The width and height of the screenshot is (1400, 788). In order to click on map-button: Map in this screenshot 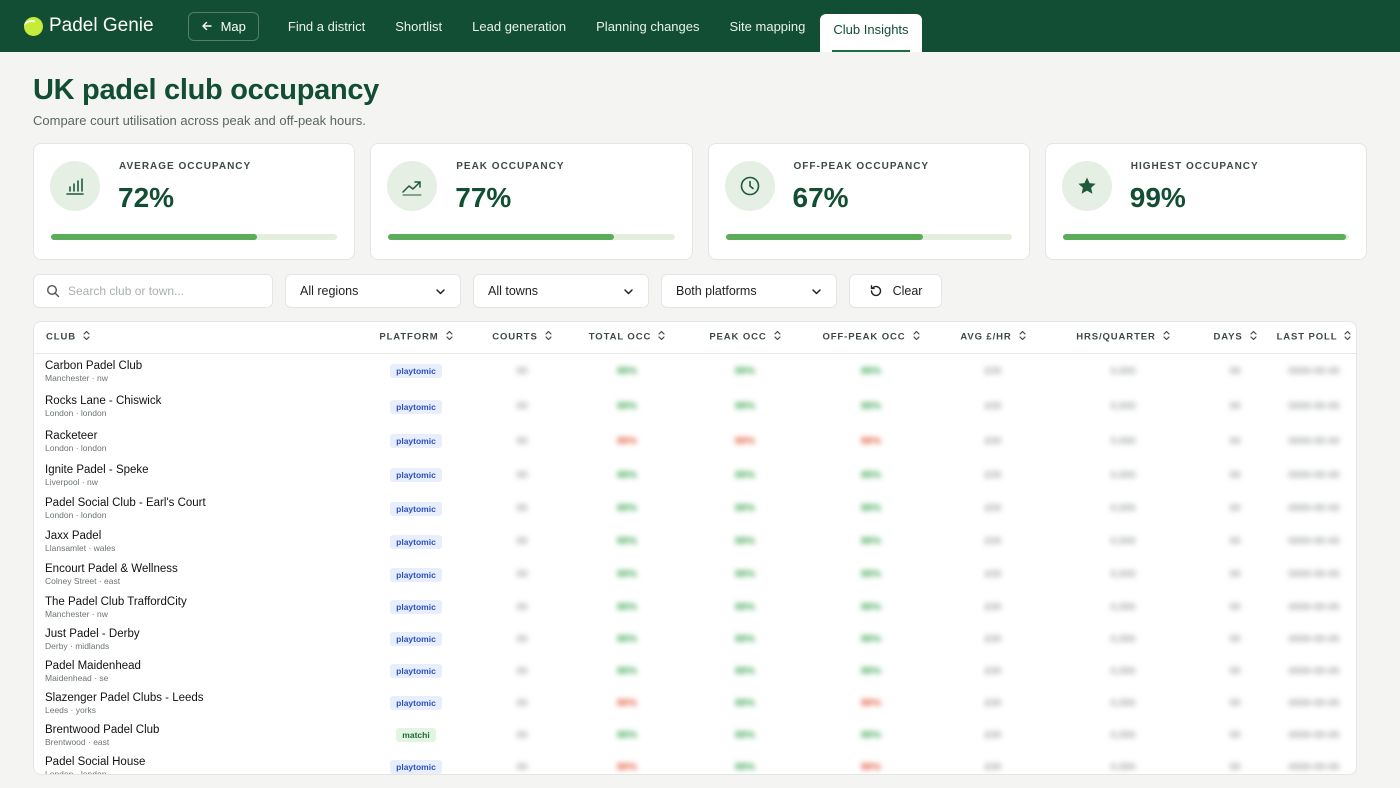, I will do `click(223, 26)`.